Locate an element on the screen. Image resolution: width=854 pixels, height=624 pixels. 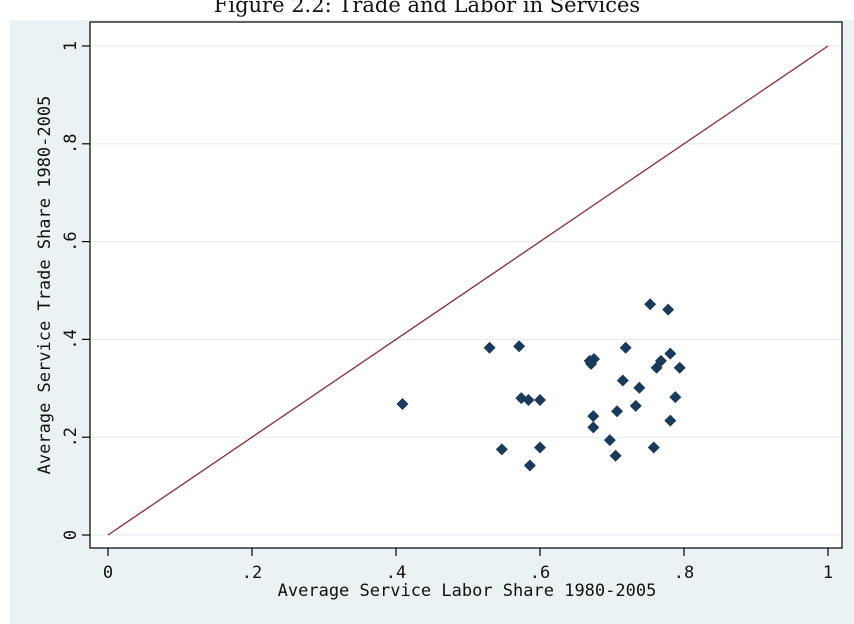
y-tick-label-2: .4 is located at coordinates (71, 339).